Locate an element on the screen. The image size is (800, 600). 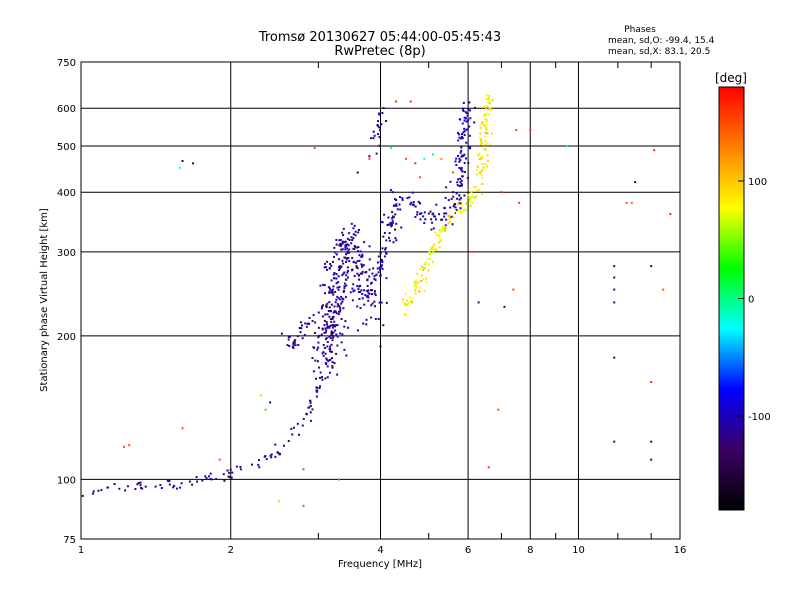
x-tick-label: 10 is located at coordinates (578, 550).